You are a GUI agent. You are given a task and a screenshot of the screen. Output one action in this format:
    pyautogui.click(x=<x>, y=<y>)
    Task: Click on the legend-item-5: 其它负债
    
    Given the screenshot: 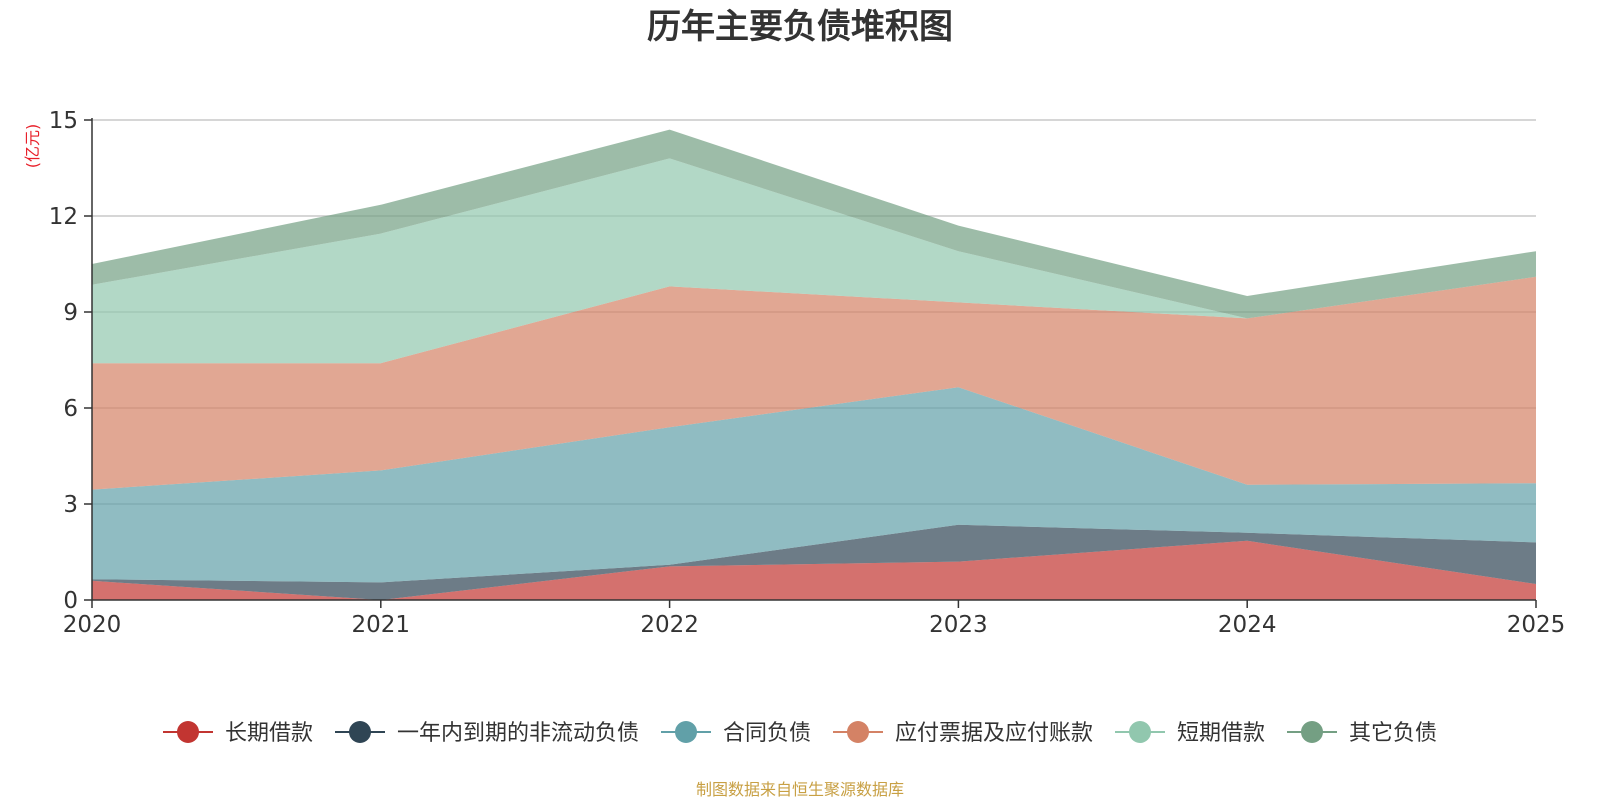 What is the action you would take?
    pyautogui.click(x=1362, y=733)
    